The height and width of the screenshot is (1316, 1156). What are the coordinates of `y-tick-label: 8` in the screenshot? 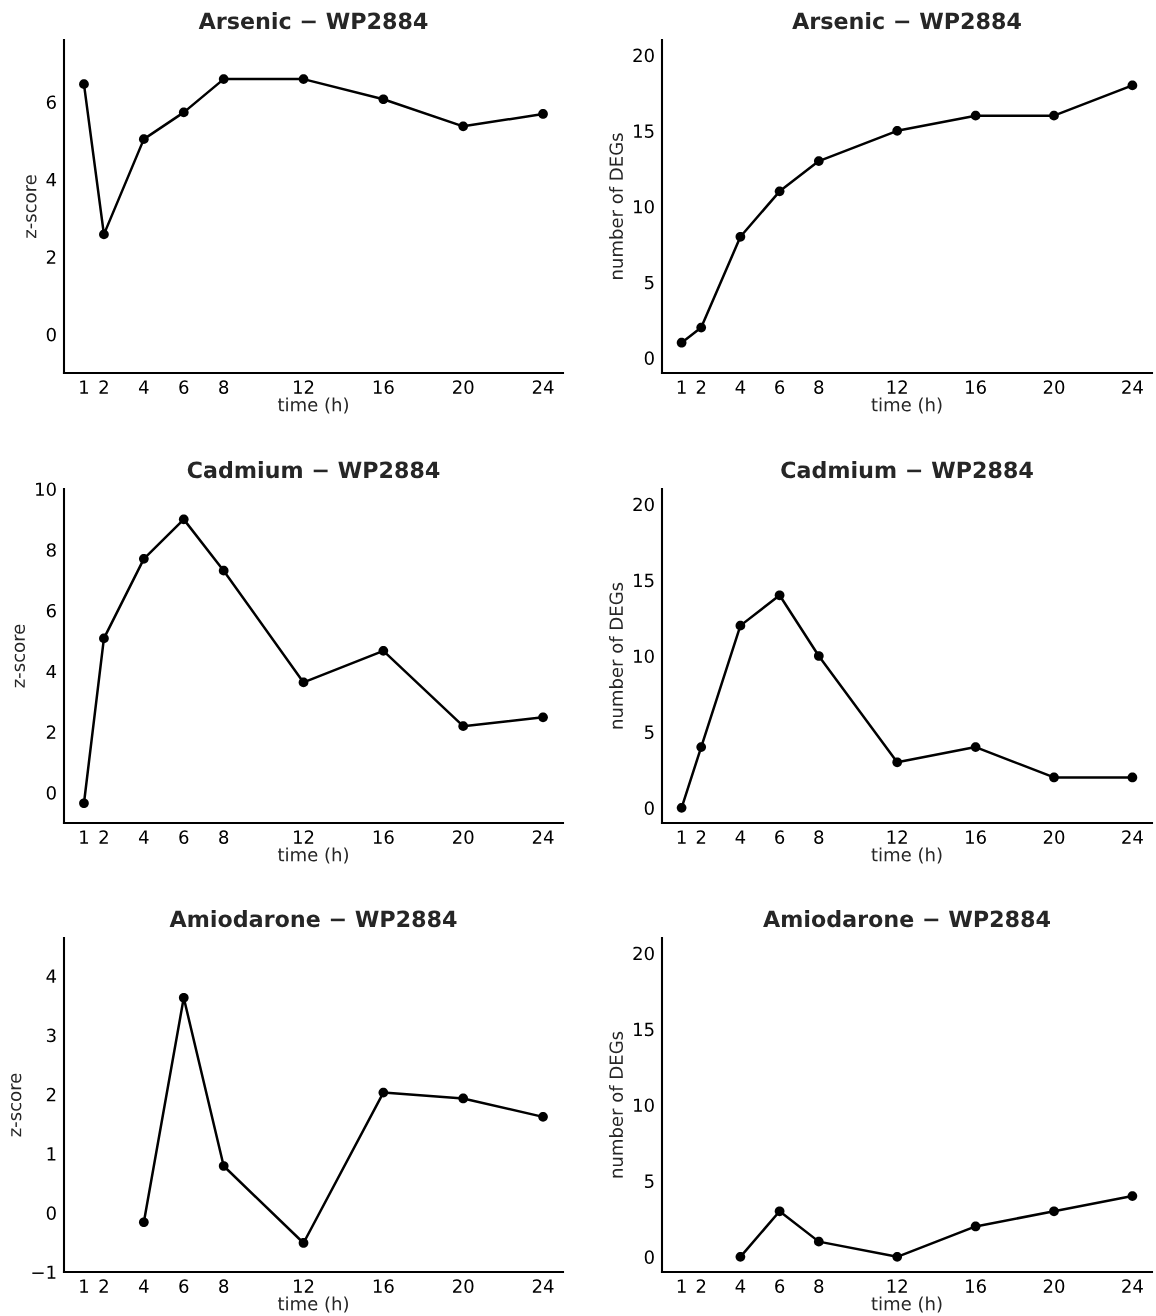 It's located at (51, 550).